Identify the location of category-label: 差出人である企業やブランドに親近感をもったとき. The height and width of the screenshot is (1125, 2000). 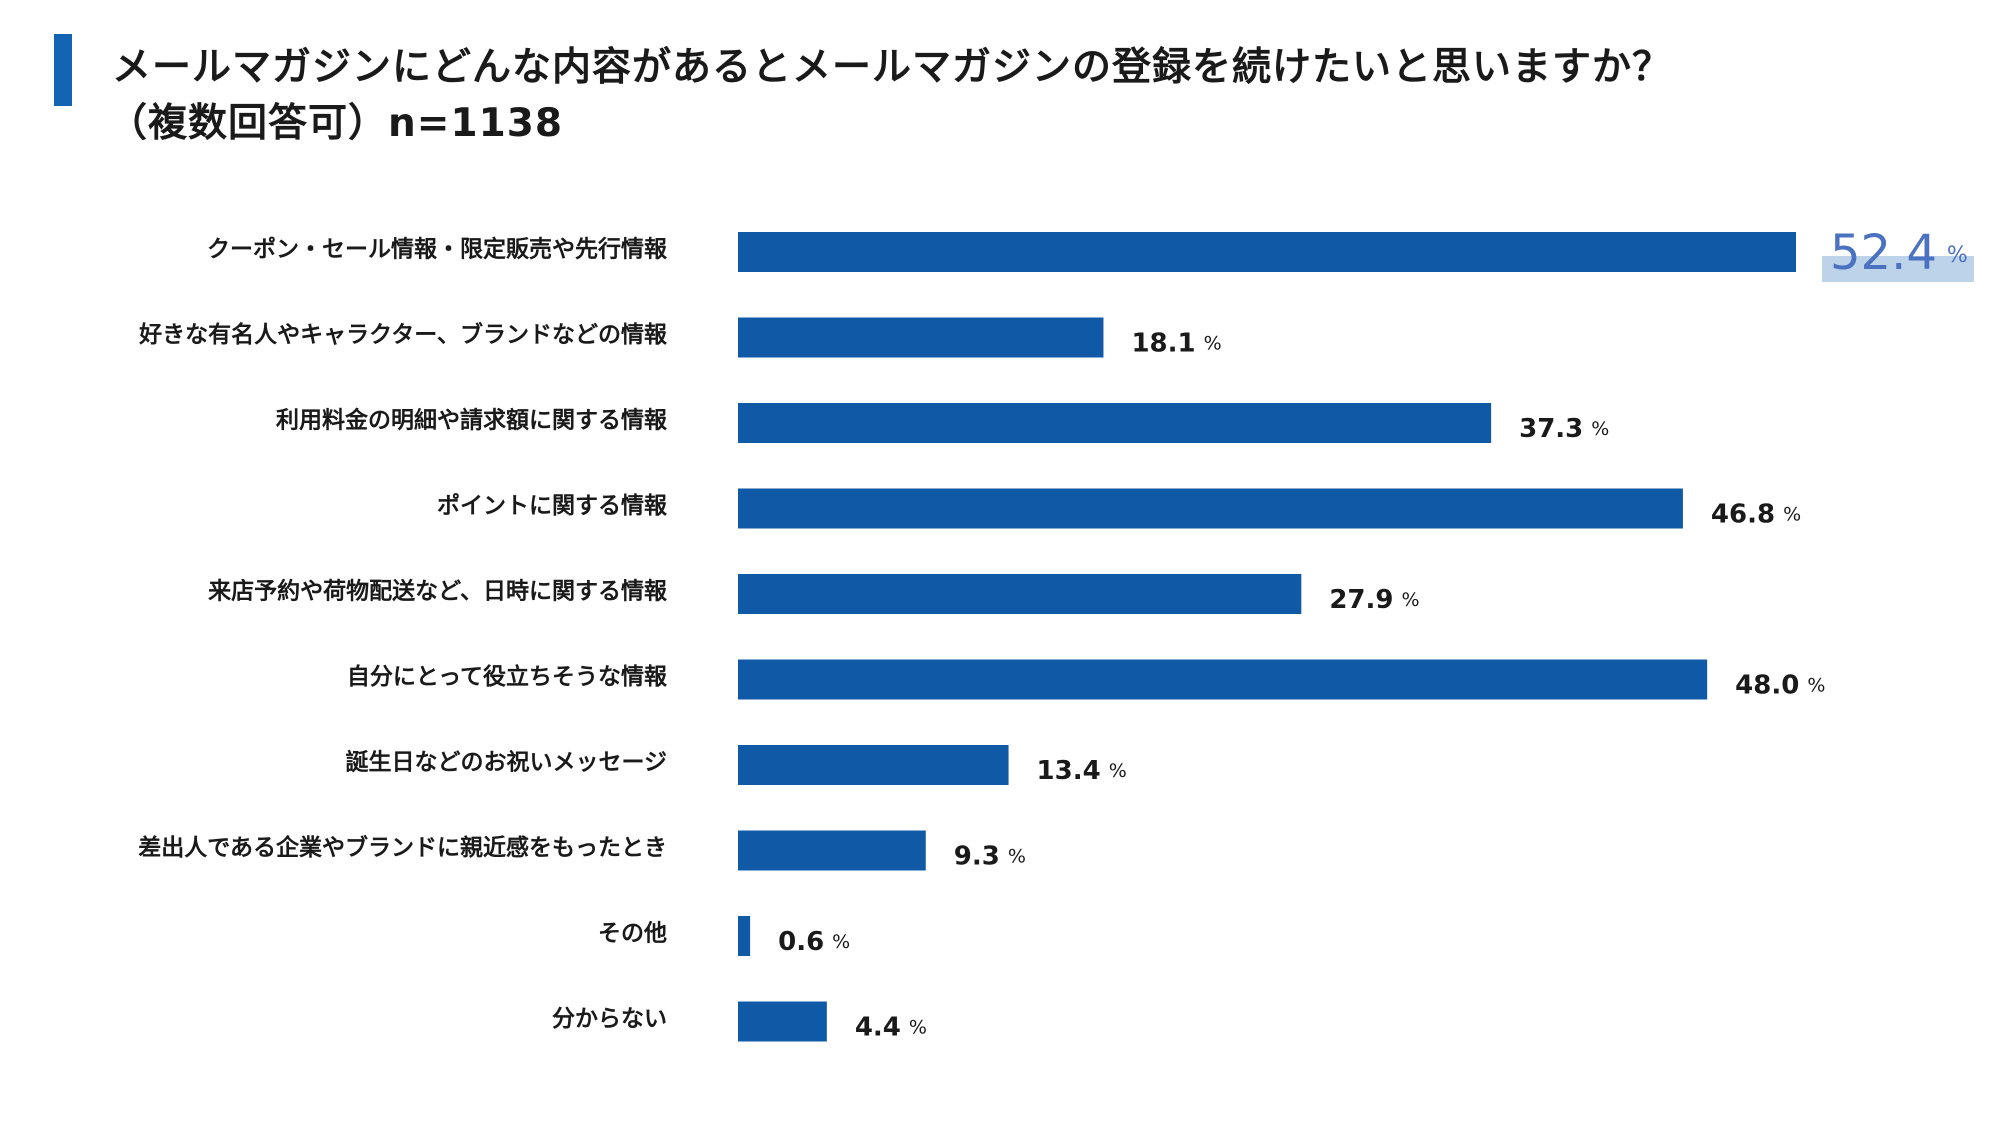
(402, 847).